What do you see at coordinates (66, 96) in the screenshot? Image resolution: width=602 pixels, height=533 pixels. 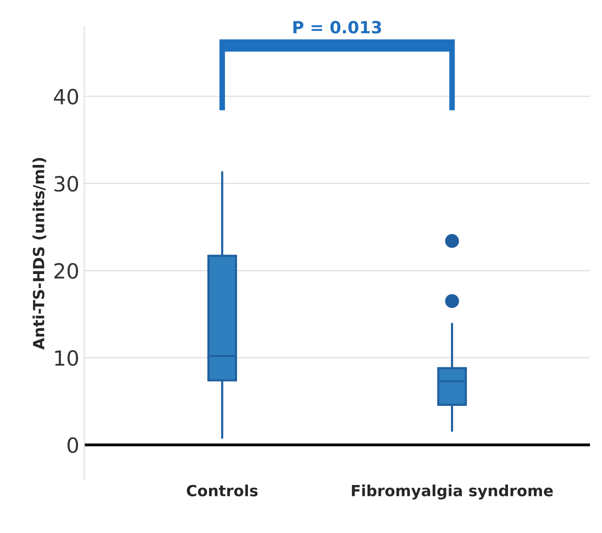 I see `y-tick-label: 40` at bounding box center [66, 96].